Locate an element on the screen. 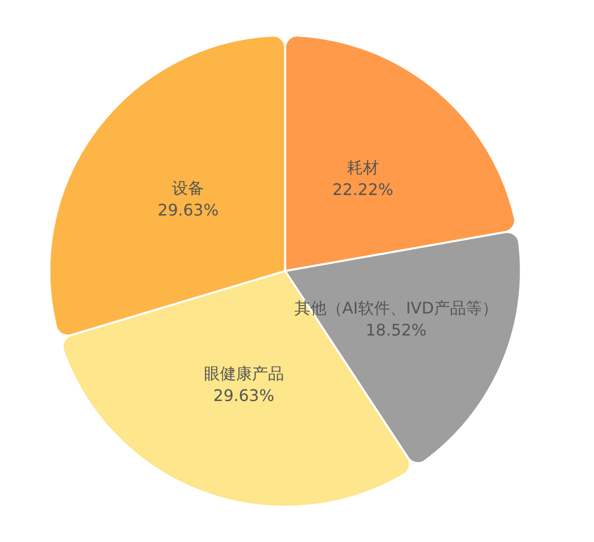 The width and height of the screenshot is (594, 542). data-label: 18.52% is located at coordinates (396, 330).